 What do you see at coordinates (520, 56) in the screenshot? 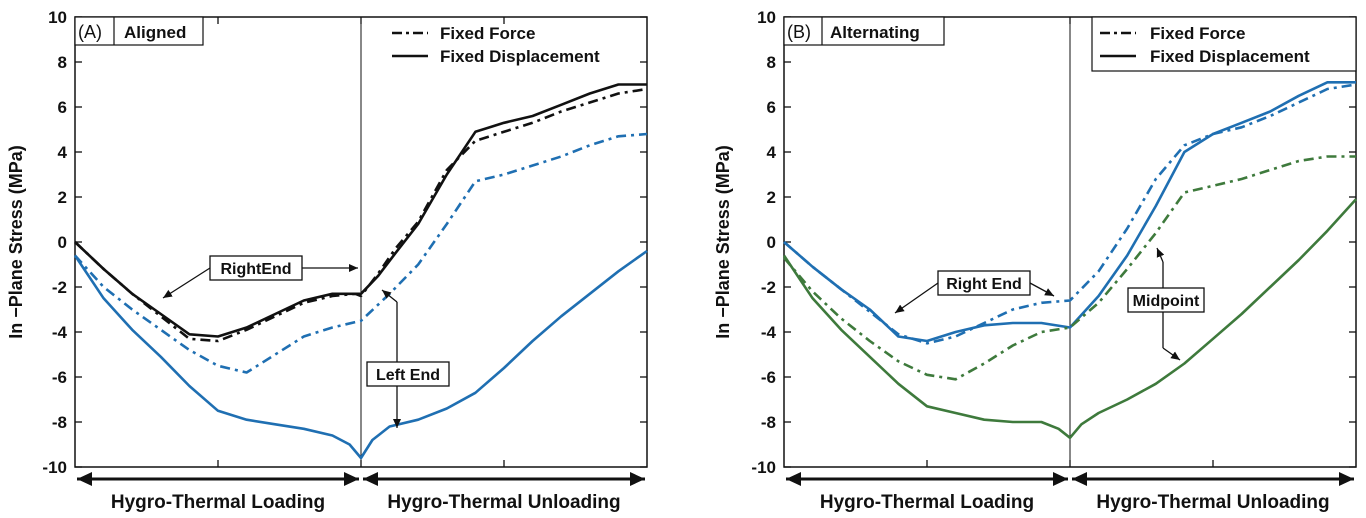
I see `legend-entry-a-1: Fixed Displacement` at bounding box center [520, 56].